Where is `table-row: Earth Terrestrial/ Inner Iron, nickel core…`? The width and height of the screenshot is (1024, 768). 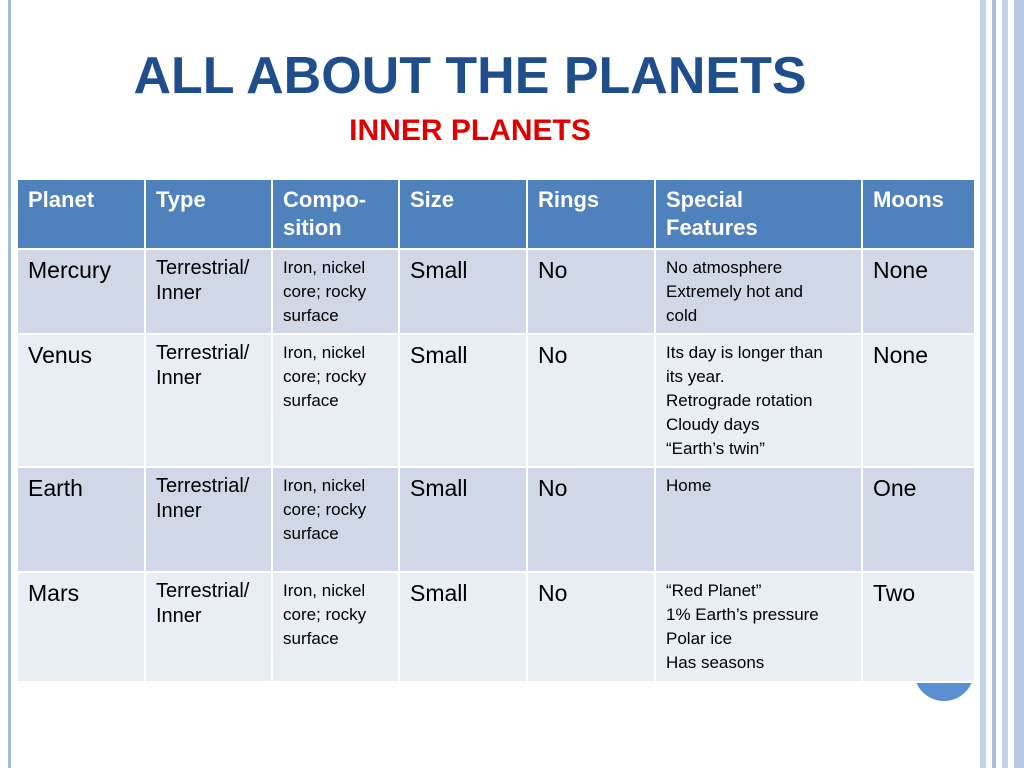 table-row: Earth Terrestrial/ Inner Iron, nickel core… is located at coordinates (496, 520).